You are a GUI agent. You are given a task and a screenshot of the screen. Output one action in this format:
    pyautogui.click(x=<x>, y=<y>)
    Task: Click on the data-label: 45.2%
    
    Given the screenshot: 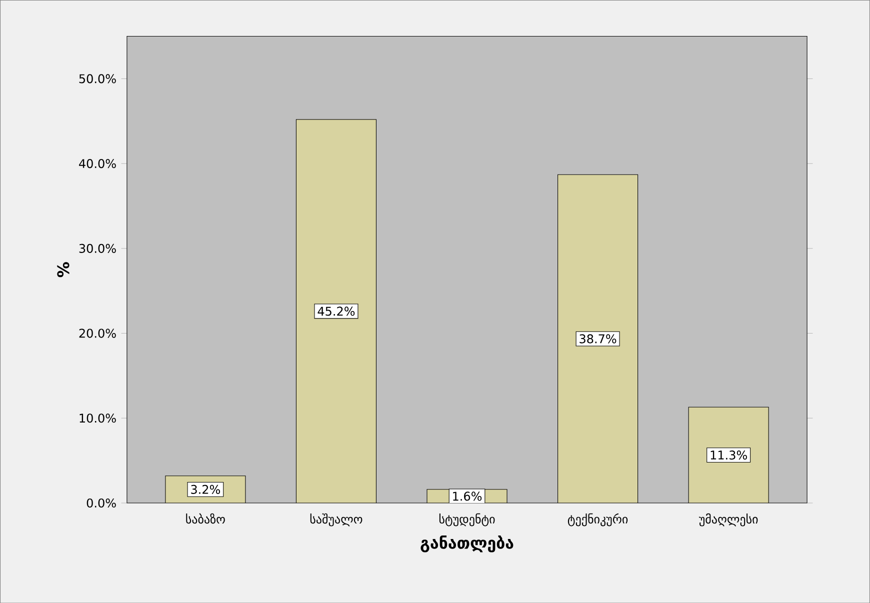 What is the action you would take?
    pyautogui.click(x=336, y=311)
    